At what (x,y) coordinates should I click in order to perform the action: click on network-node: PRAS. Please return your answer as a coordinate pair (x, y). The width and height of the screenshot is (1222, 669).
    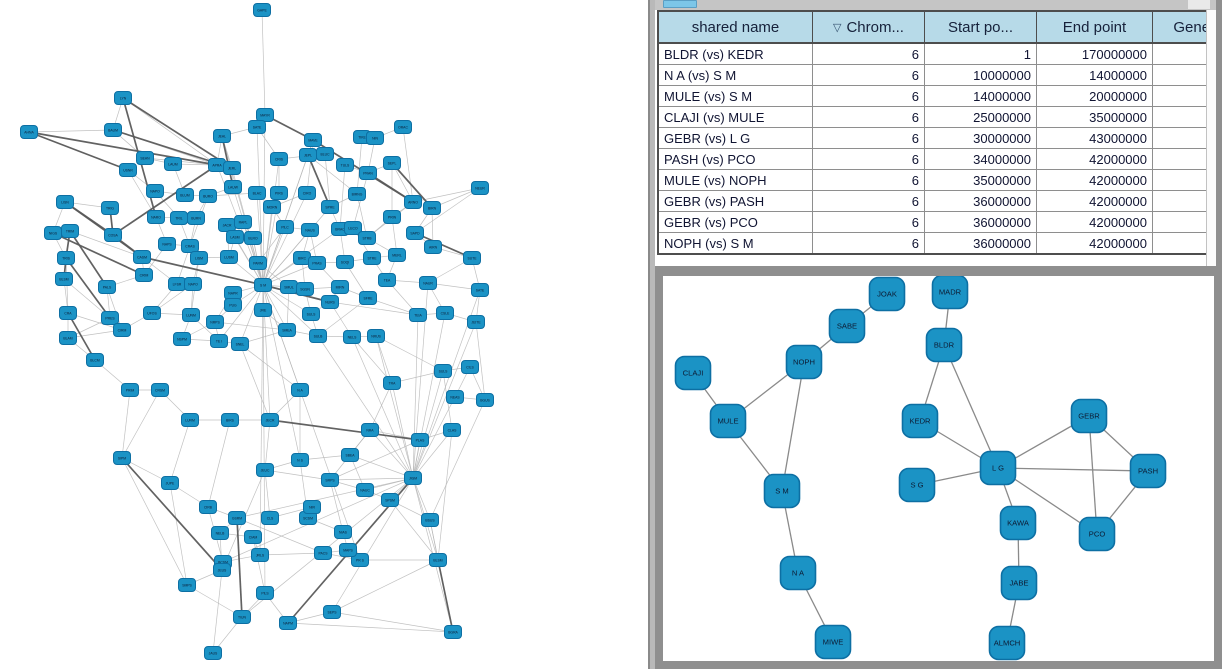
    Looking at the image, I should click on (317, 263).